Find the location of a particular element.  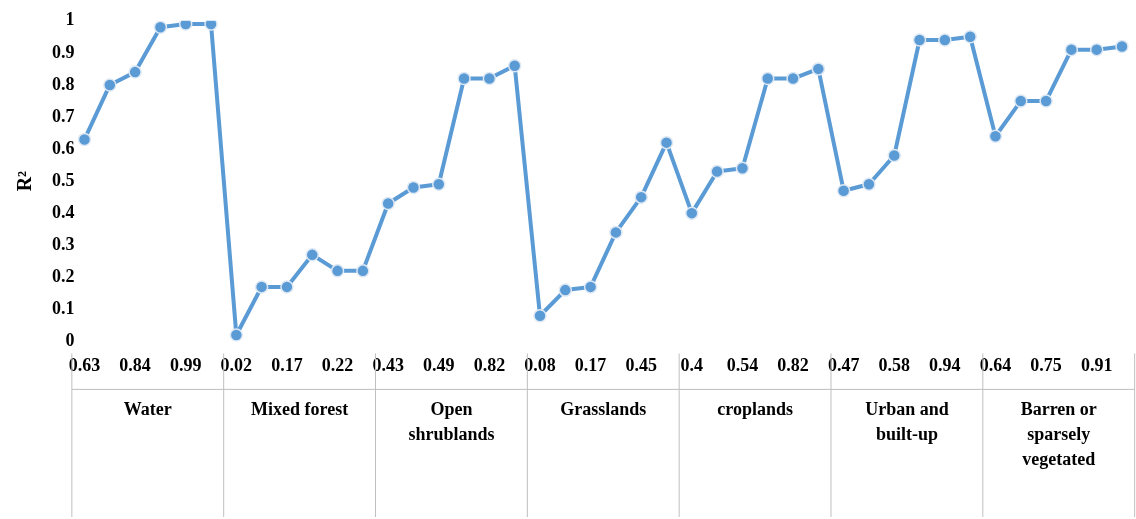

x-tick-label: 0.02 is located at coordinates (236, 364).